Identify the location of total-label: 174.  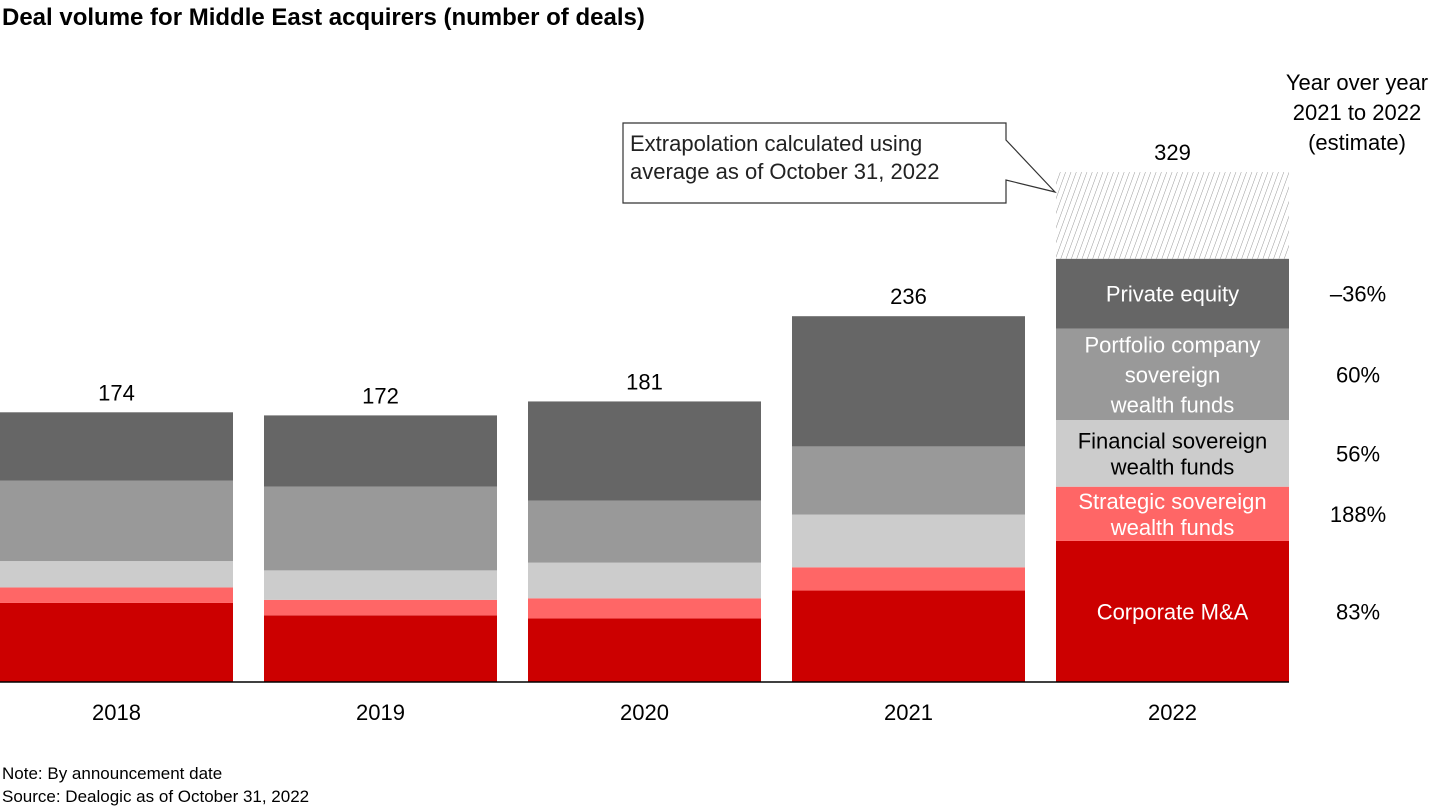
(116, 392).